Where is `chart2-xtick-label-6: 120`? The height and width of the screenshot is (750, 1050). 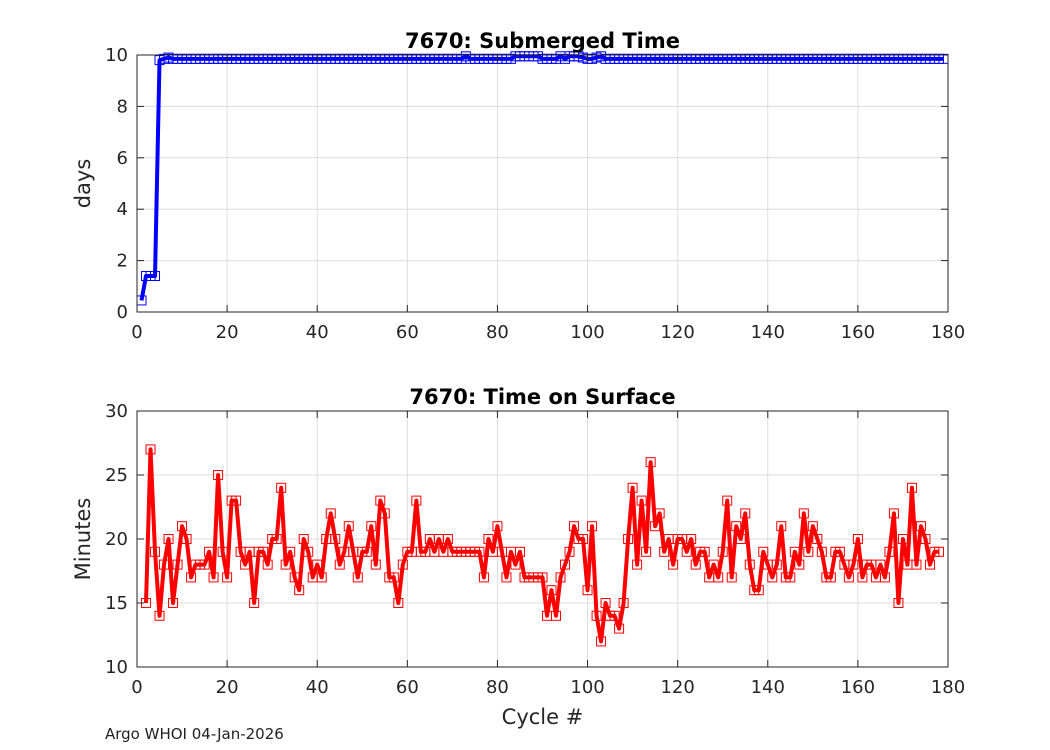
chart2-xtick-label-6: 120 is located at coordinates (677, 687).